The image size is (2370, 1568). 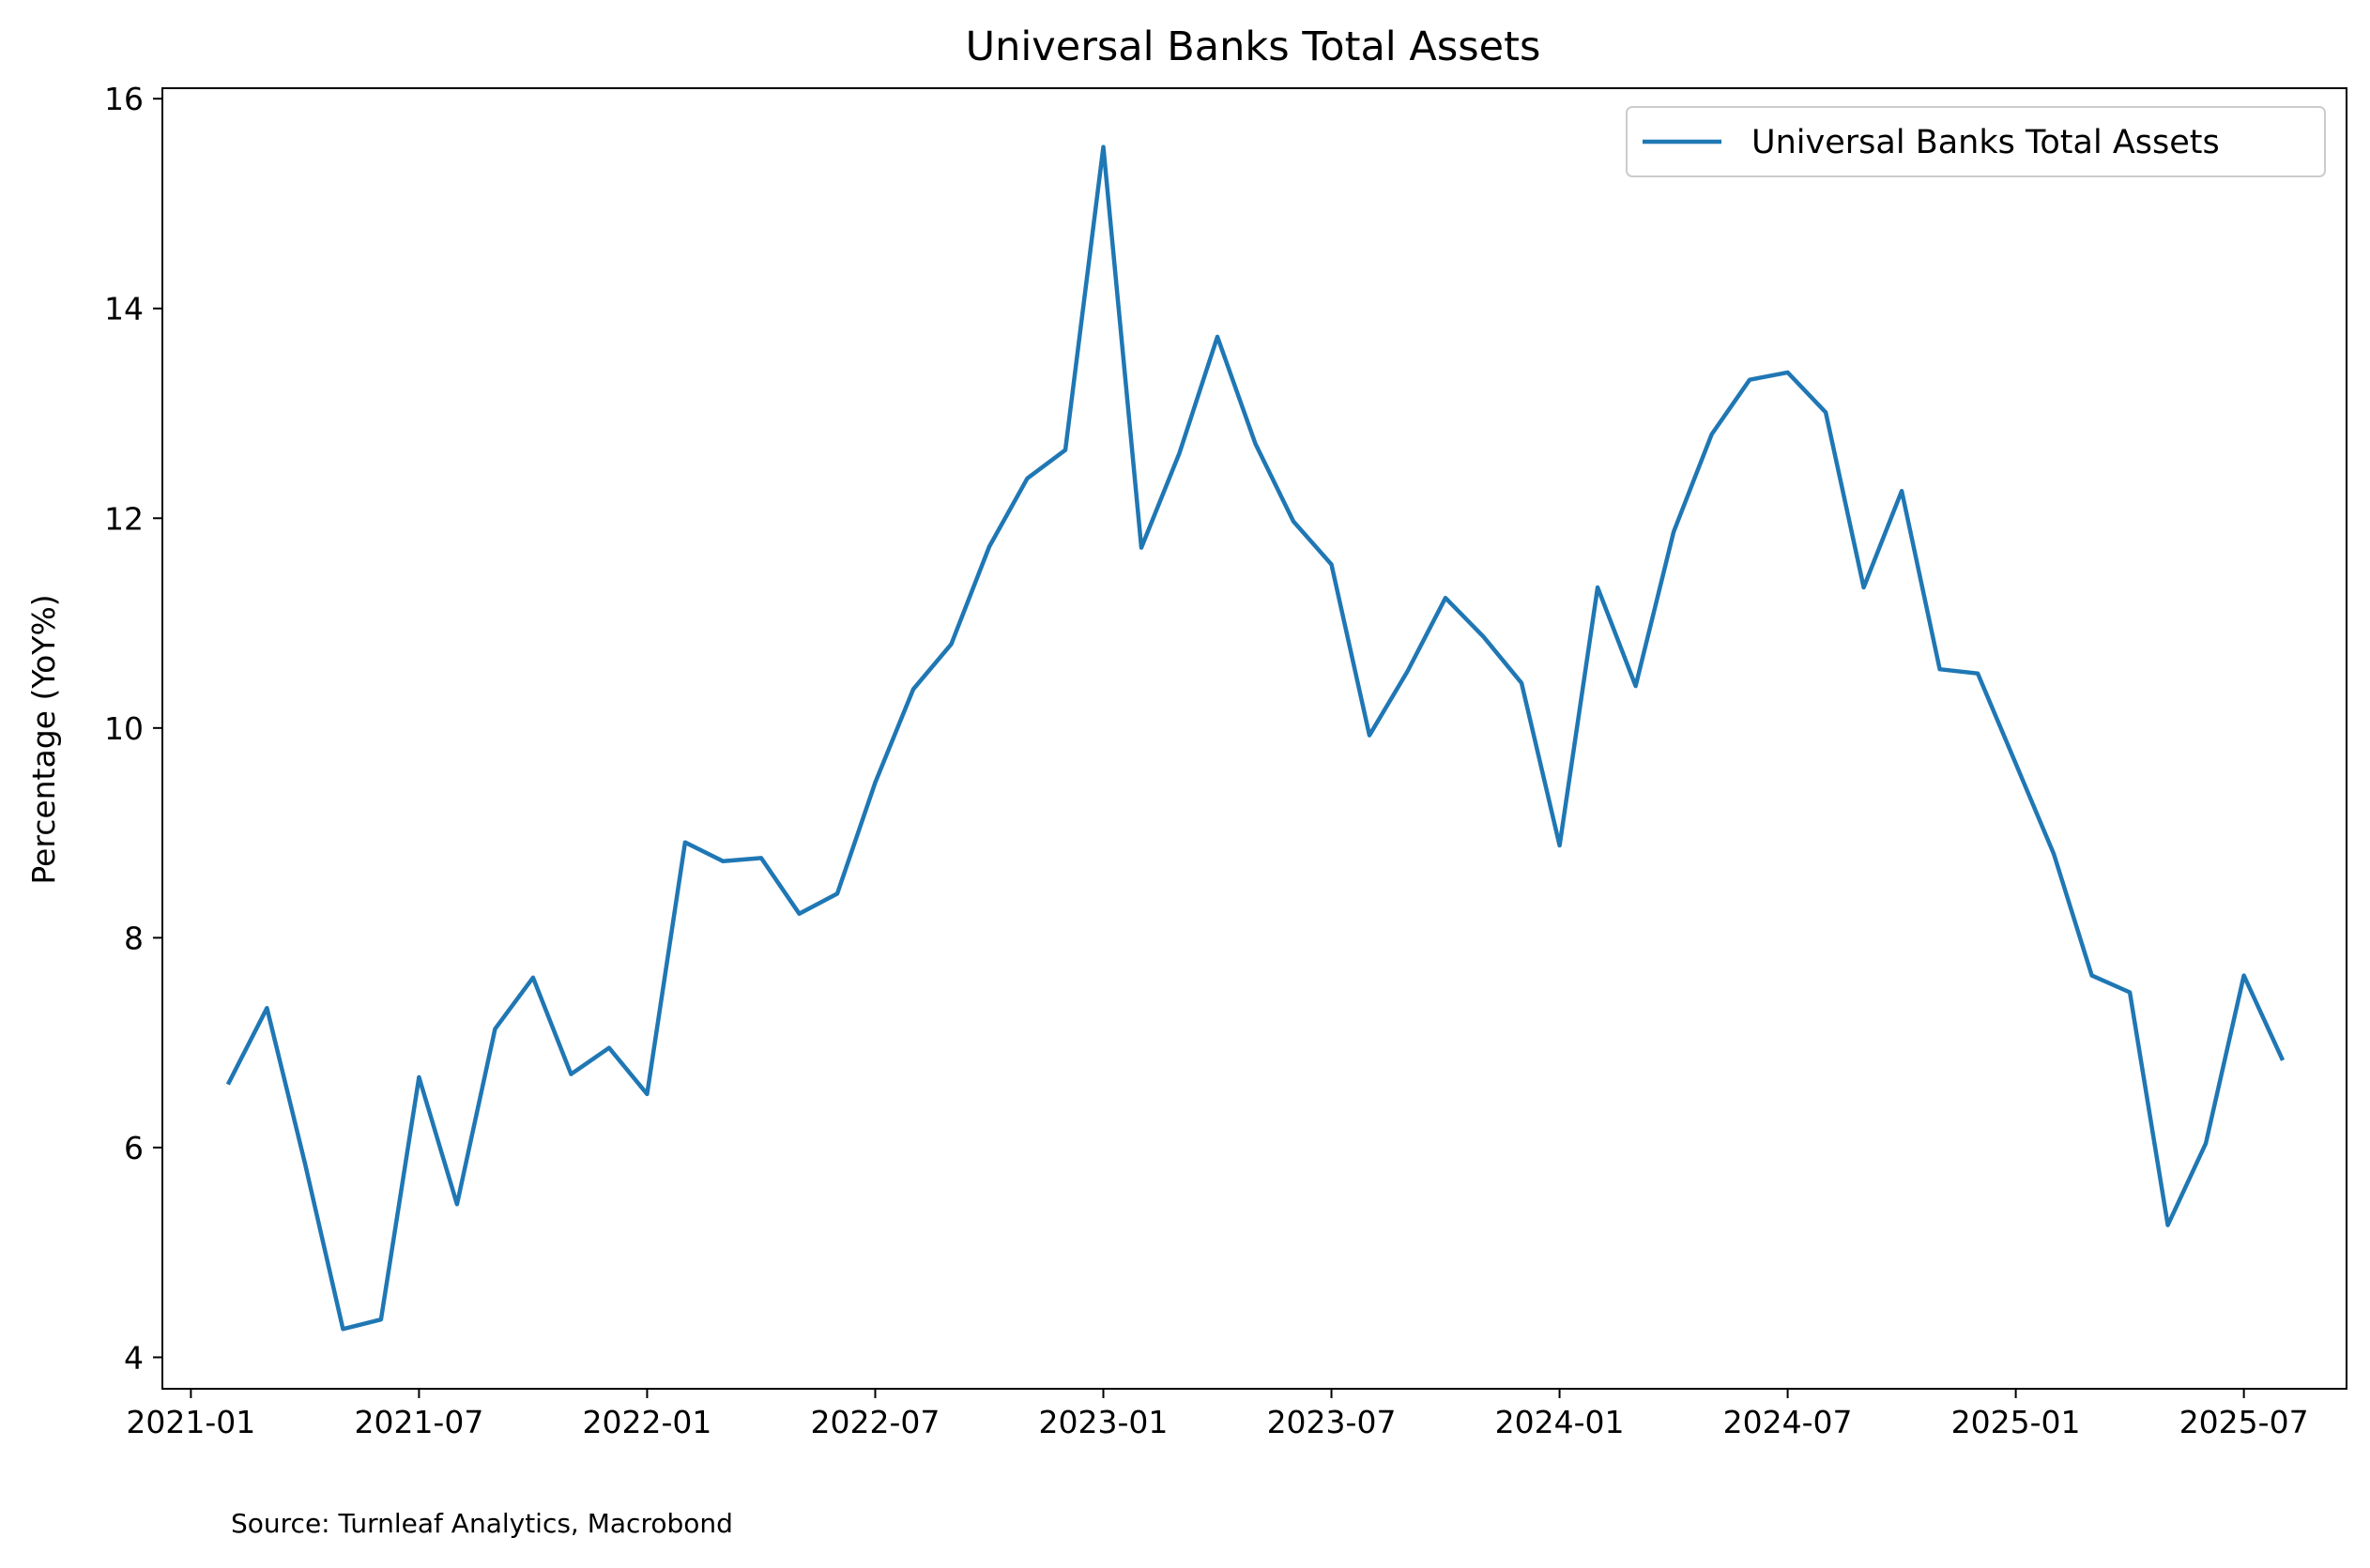 I want to click on legend-box, so click(x=1976, y=141).